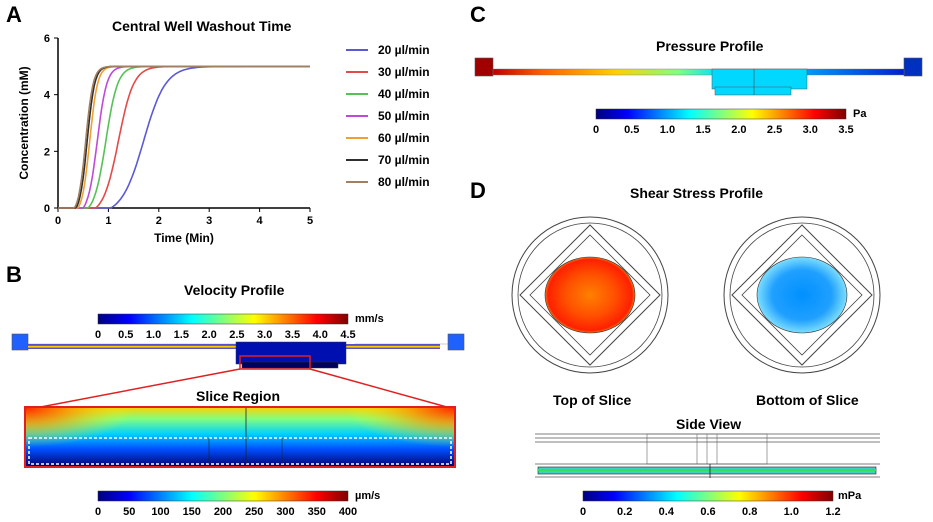  I want to click on shear-tick: 0.4, so click(667, 512).